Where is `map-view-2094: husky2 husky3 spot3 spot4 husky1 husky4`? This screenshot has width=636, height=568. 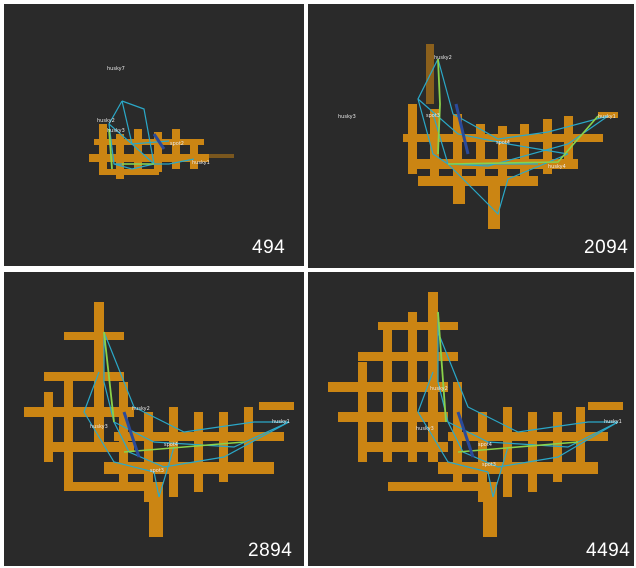
map-view-2094: husky2 husky3 spot3 spot4 husky1 husky4 is located at coordinates (478, 136).